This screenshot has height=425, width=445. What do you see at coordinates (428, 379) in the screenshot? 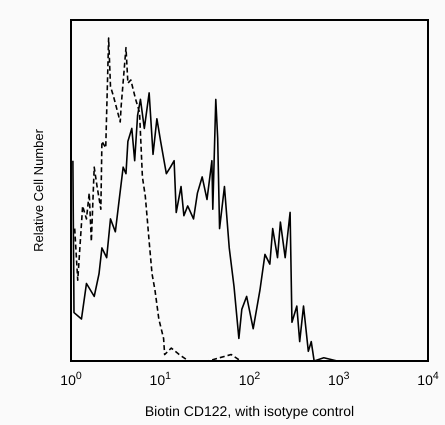
I see `x-tick-label: 10$^{4}$` at bounding box center [428, 379].